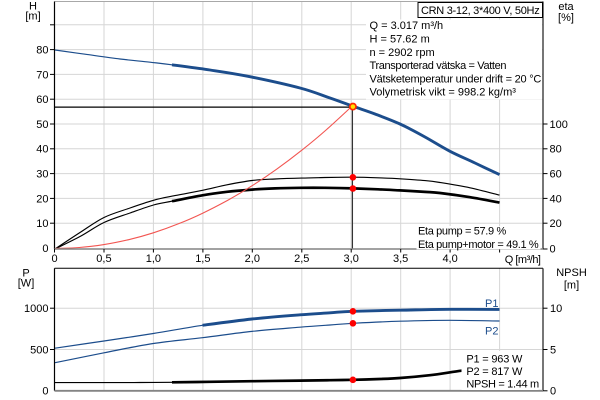 The height and width of the screenshot is (400, 600). Describe the element at coordinates (400, 259) in the screenshot. I see `svg-text: 3,5` at that location.